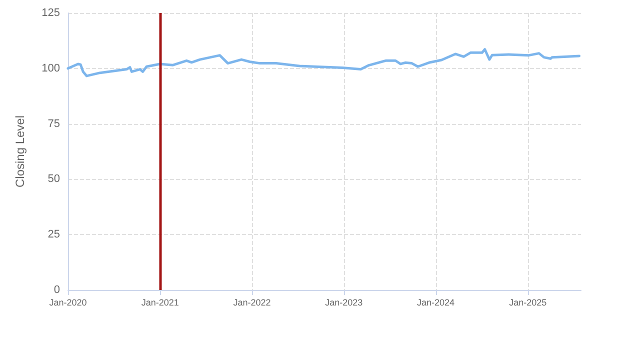  What do you see at coordinates (252, 303) in the screenshot?
I see `x-tick-label: Jan-2022` at bounding box center [252, 303].